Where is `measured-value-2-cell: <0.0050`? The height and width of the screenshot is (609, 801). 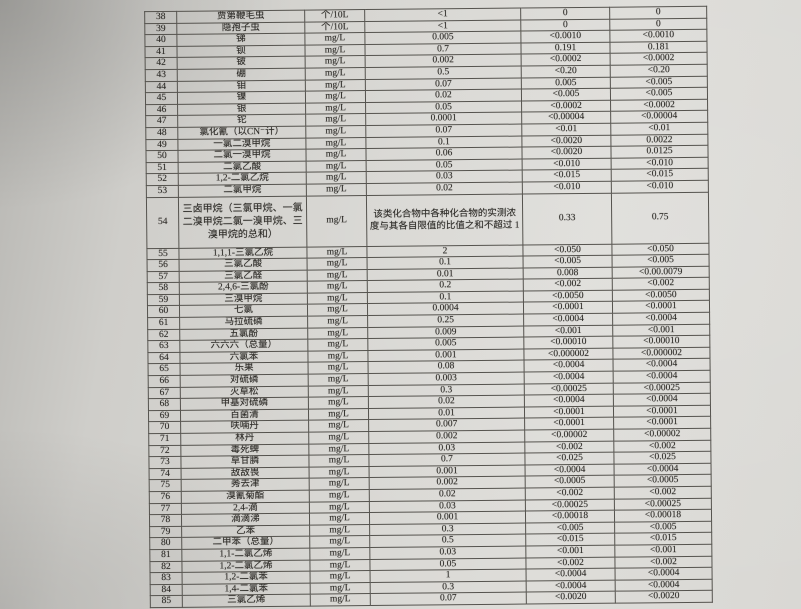
measured-value-2-cell: <0.0050 is located at coordinates (661, 295).